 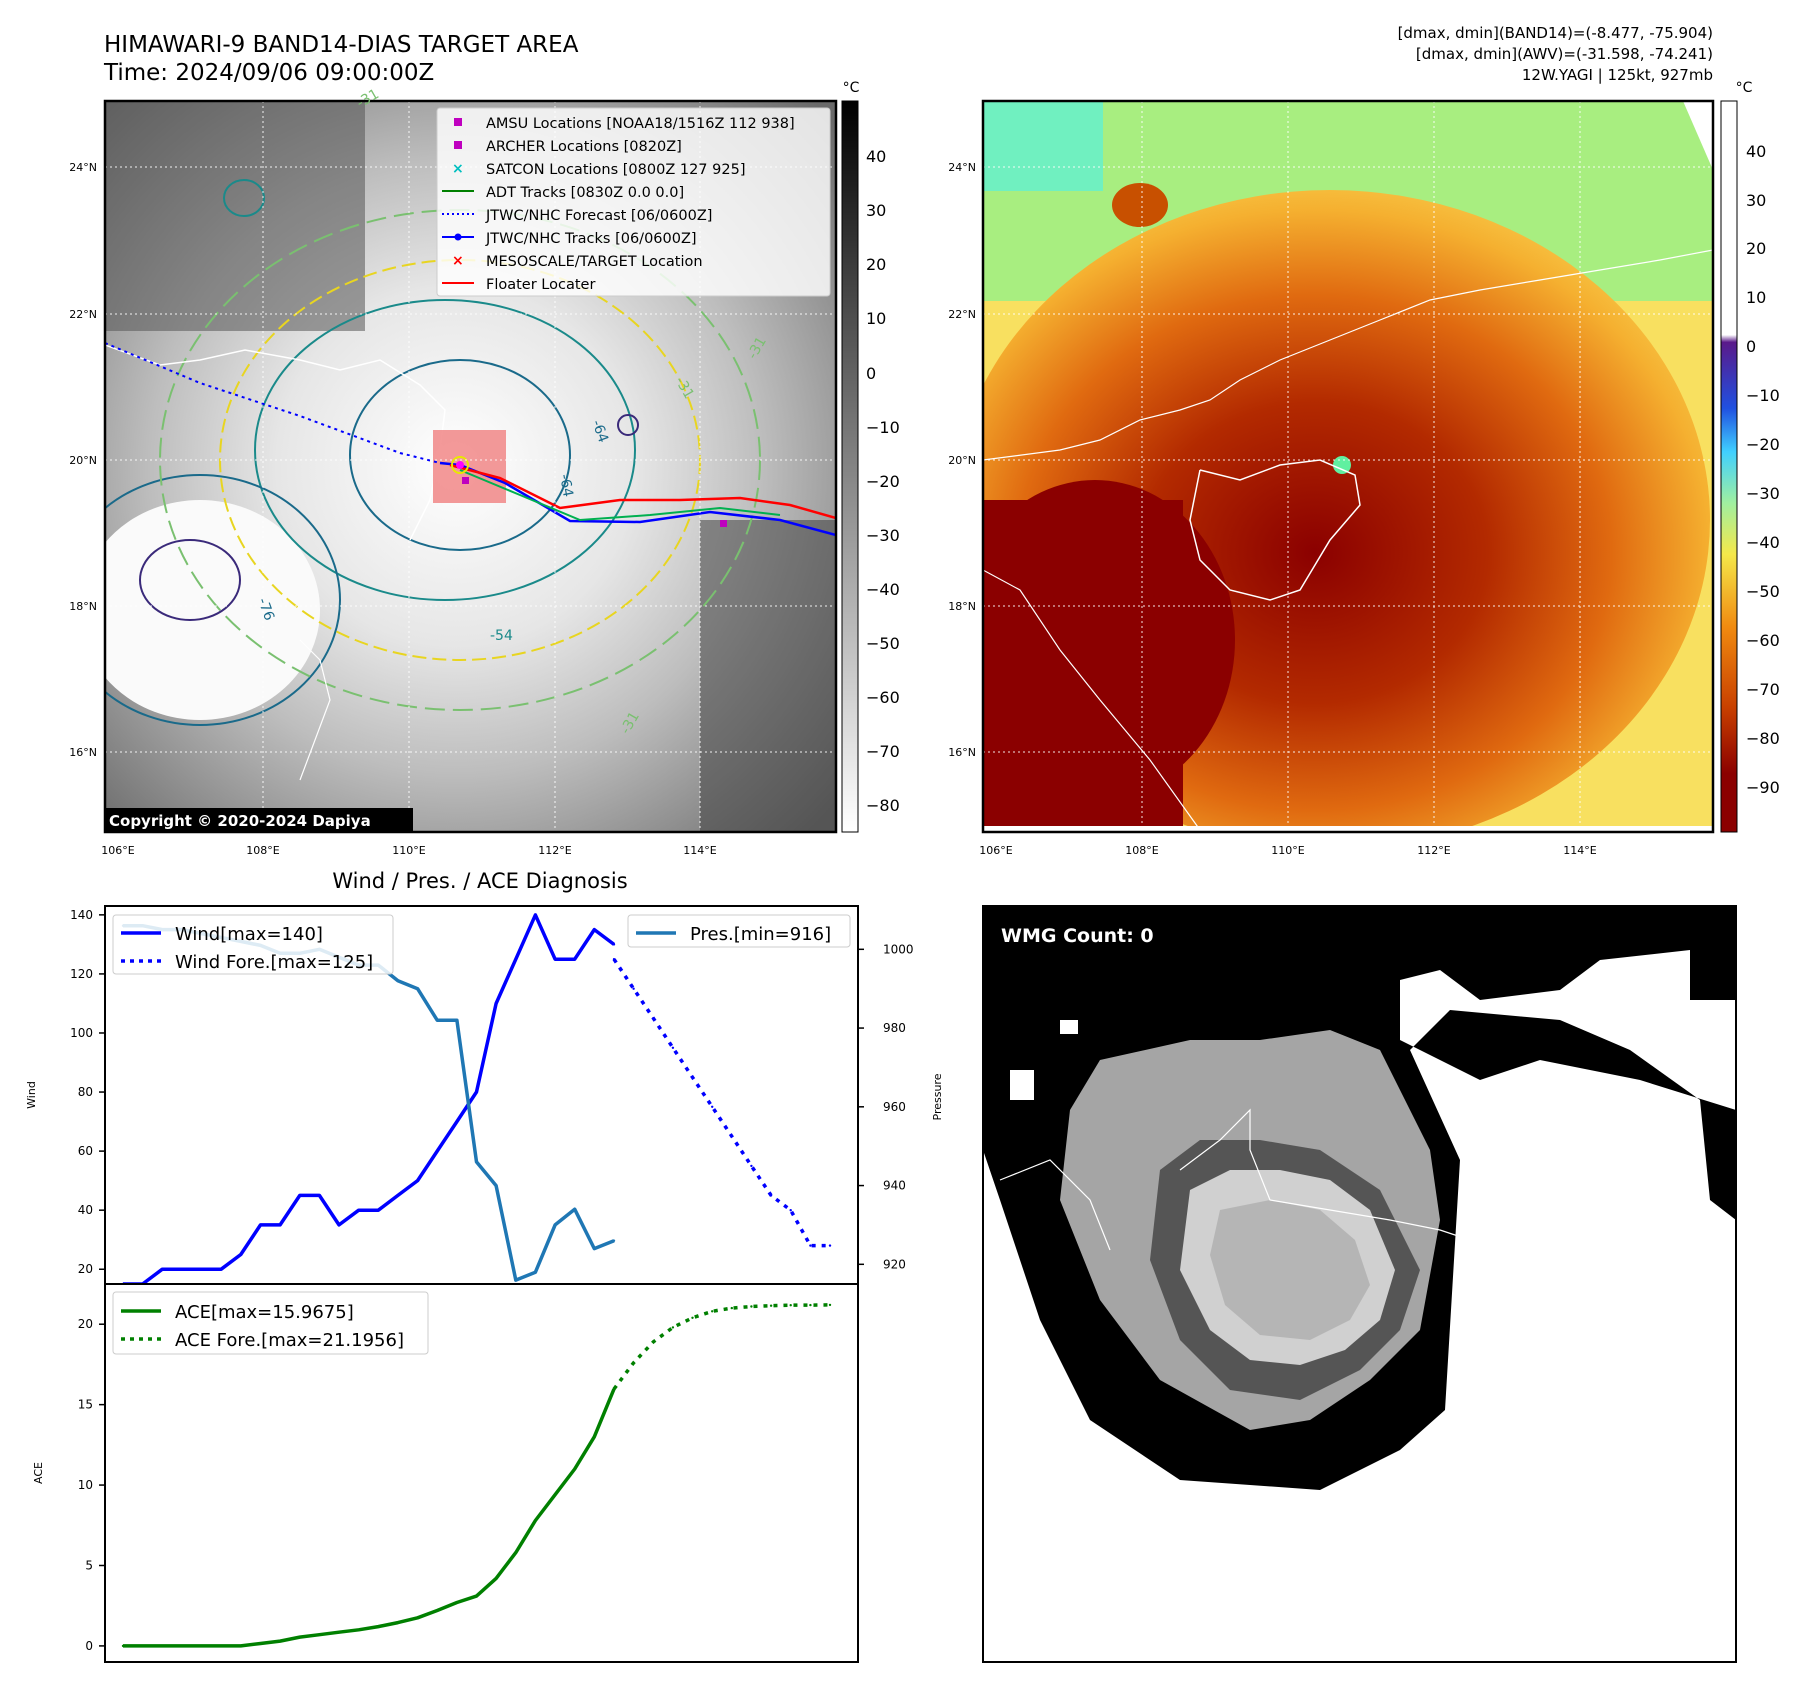 What do you see at coordinates (1359, 1198) in the screenshot?
I see `wmg-image` at bounding box center [1359, 1198].